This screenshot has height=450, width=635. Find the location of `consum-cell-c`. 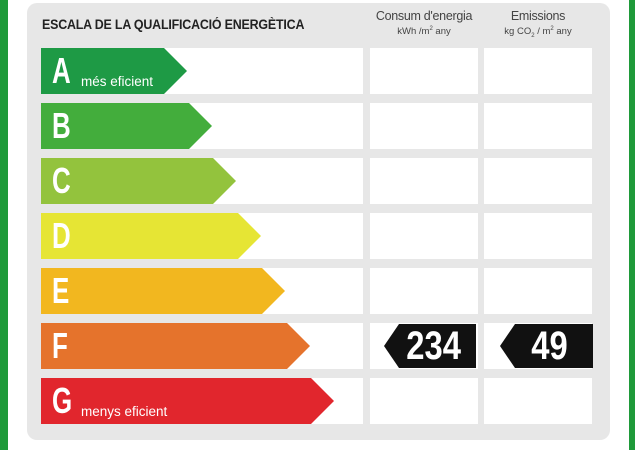

consum-cell-c is located at coordinates (424, 181).